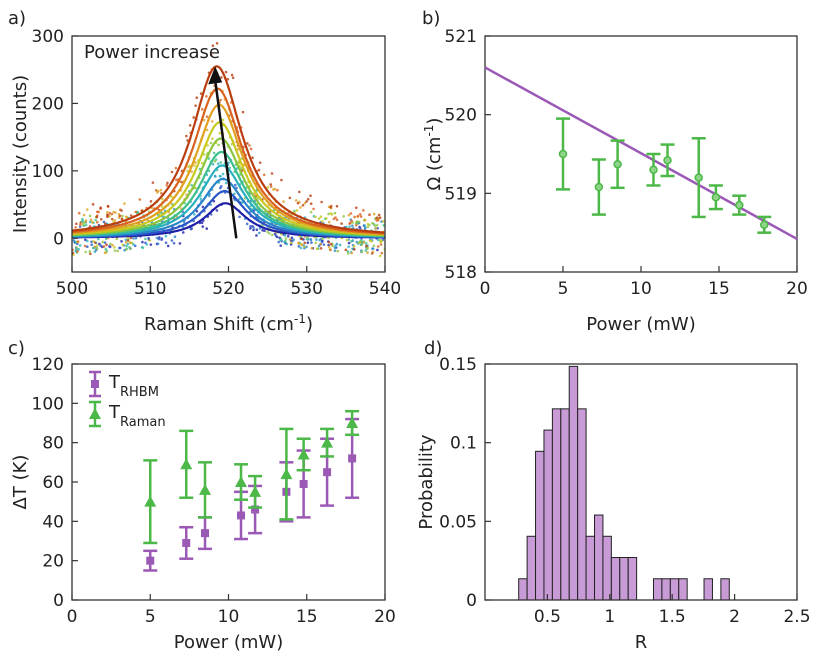 The image size is (814, 654). Describe the element at coordinates (241, 515) in the screenshot. I see `data-point-square` at that location.